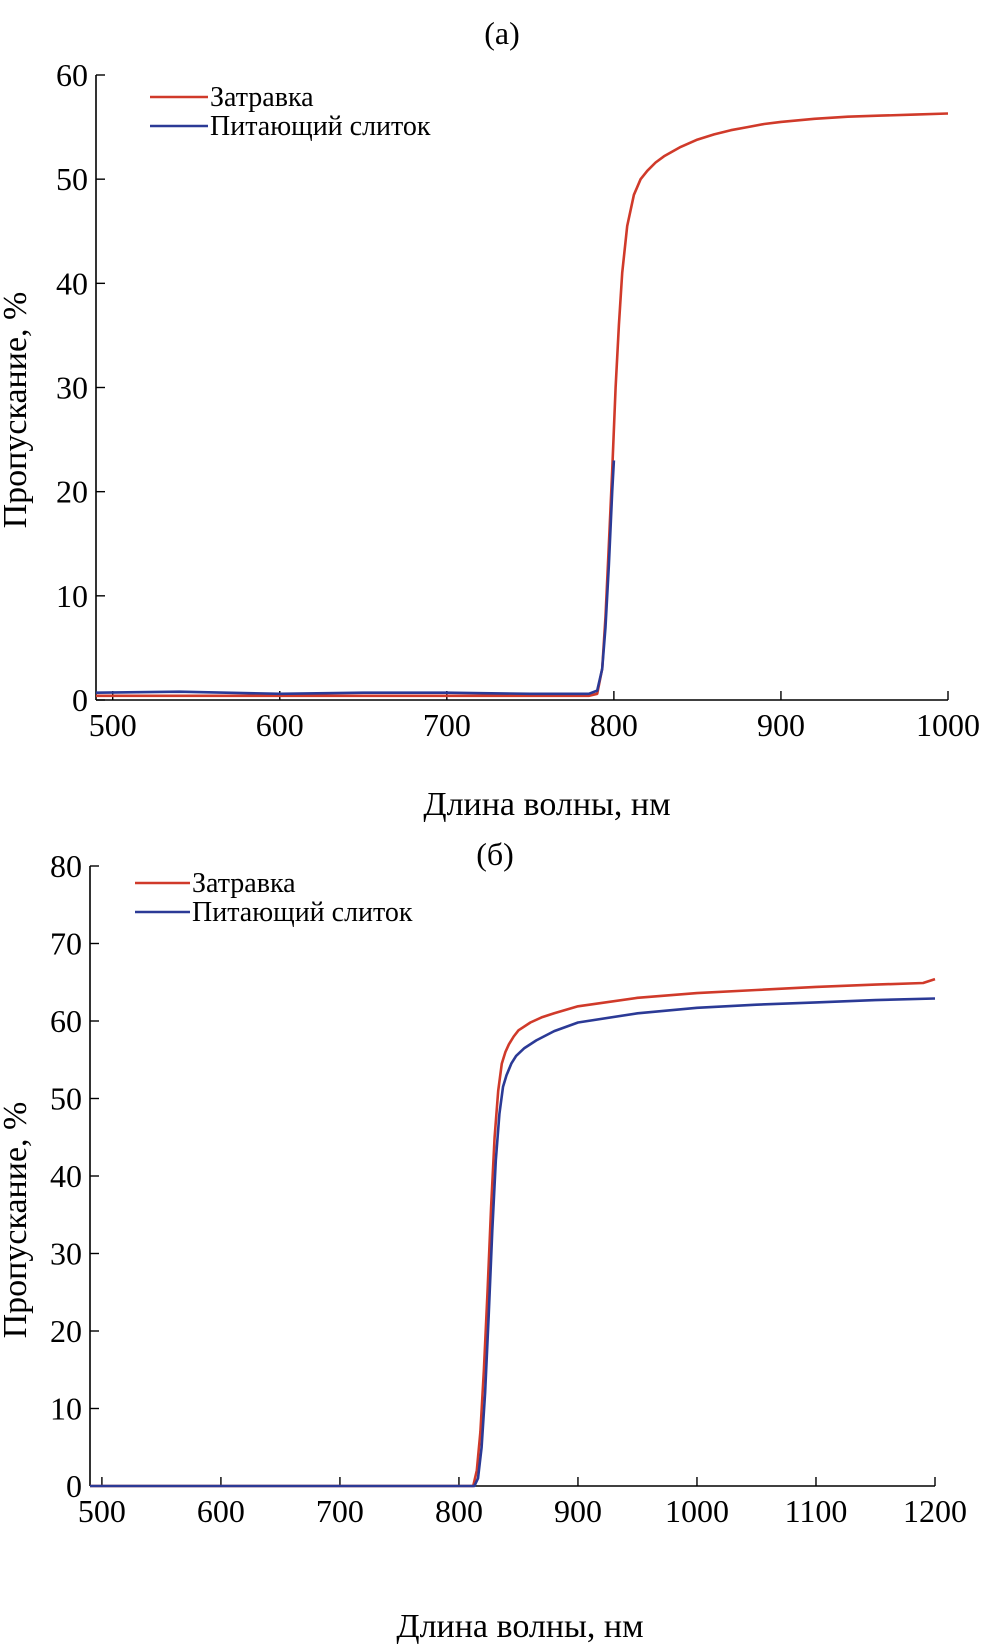  Describe the element at coordinates (302, 912) in the screenshot. I see `panel-b-legend-label-1: Питающий слиток` at that location.